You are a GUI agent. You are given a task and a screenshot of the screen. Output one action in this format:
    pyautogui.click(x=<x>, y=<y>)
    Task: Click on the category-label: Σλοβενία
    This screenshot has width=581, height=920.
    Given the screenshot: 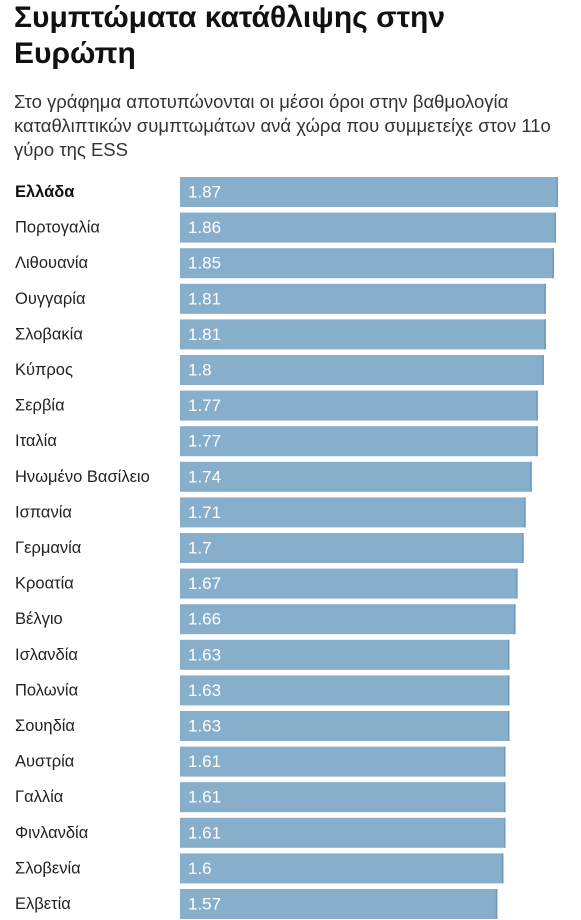 What is the action you would take?
    pyautogui.click(x=48, y=868)
    